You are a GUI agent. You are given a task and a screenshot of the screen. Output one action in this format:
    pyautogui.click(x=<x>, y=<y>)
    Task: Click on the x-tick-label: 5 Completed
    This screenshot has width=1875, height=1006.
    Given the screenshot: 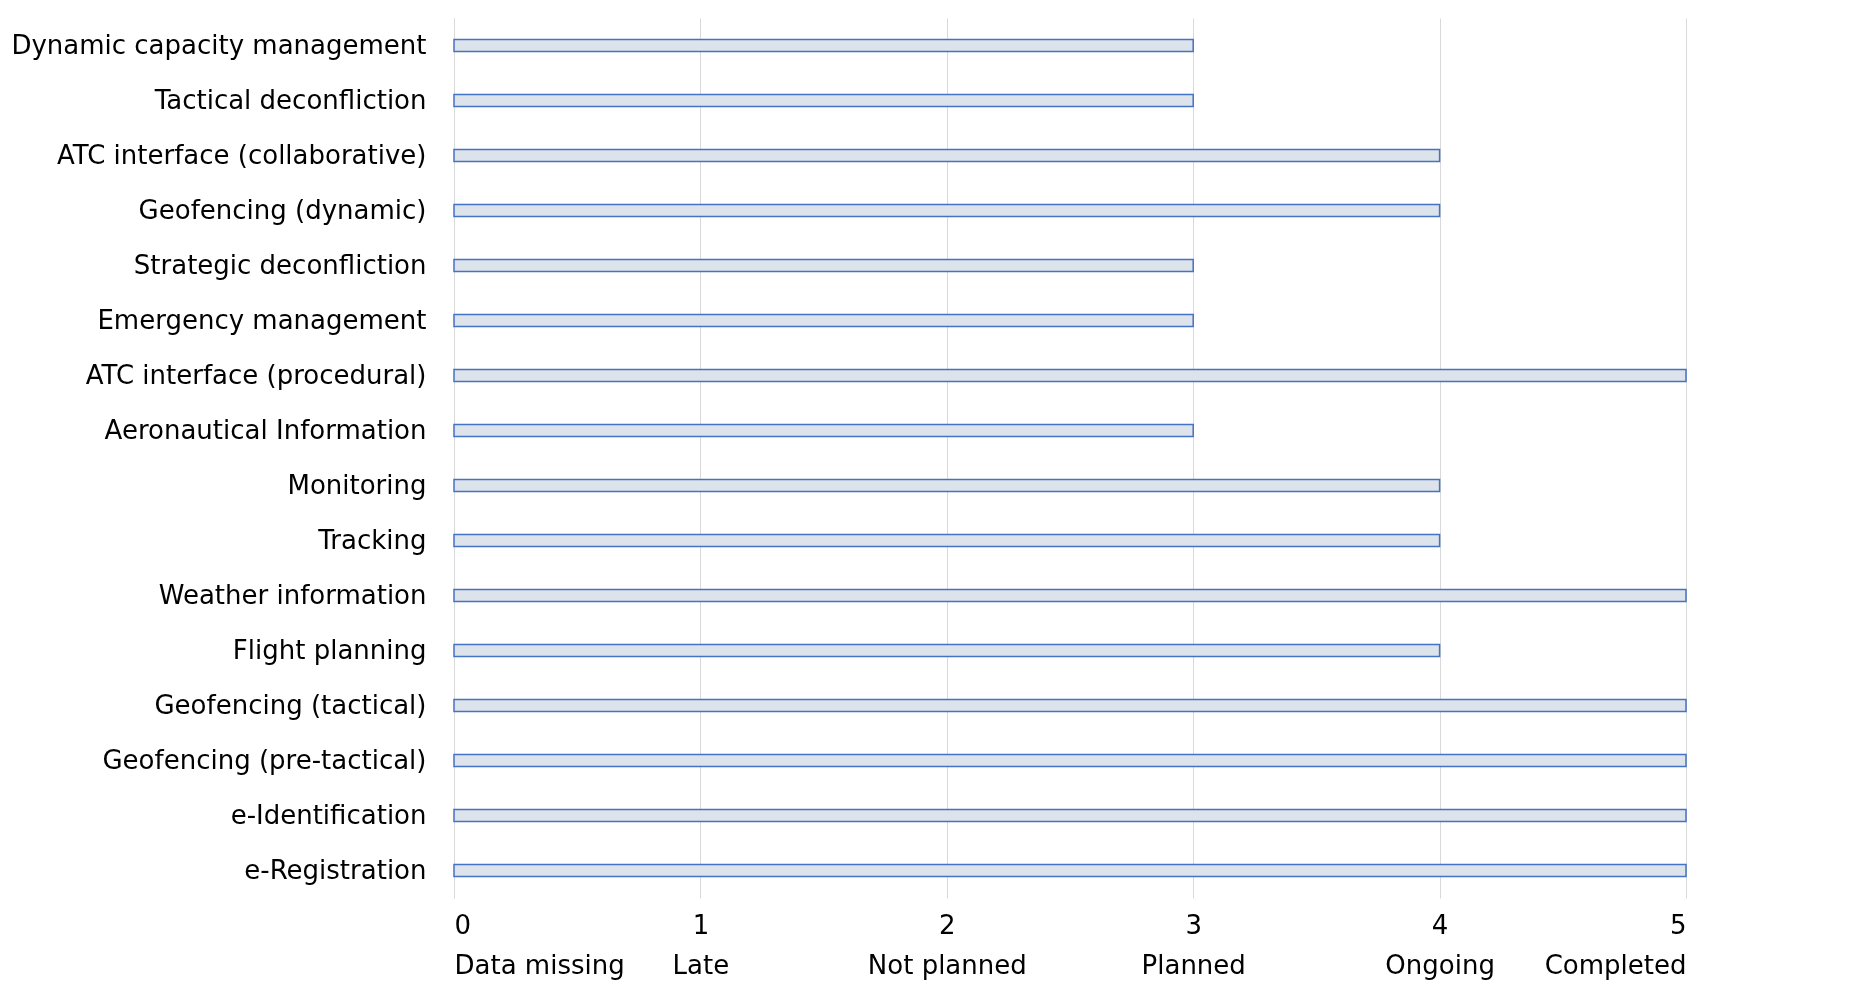 What is the action you would take?
    pyautogui.click(x=1615, y=944)
    